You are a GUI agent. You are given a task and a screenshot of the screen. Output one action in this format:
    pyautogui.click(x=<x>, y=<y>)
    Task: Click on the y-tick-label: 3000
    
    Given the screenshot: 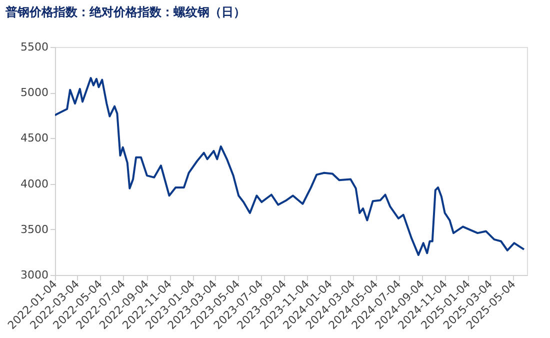 What is the action you would take?
    pyautogui.click(x=34, y=275)
    